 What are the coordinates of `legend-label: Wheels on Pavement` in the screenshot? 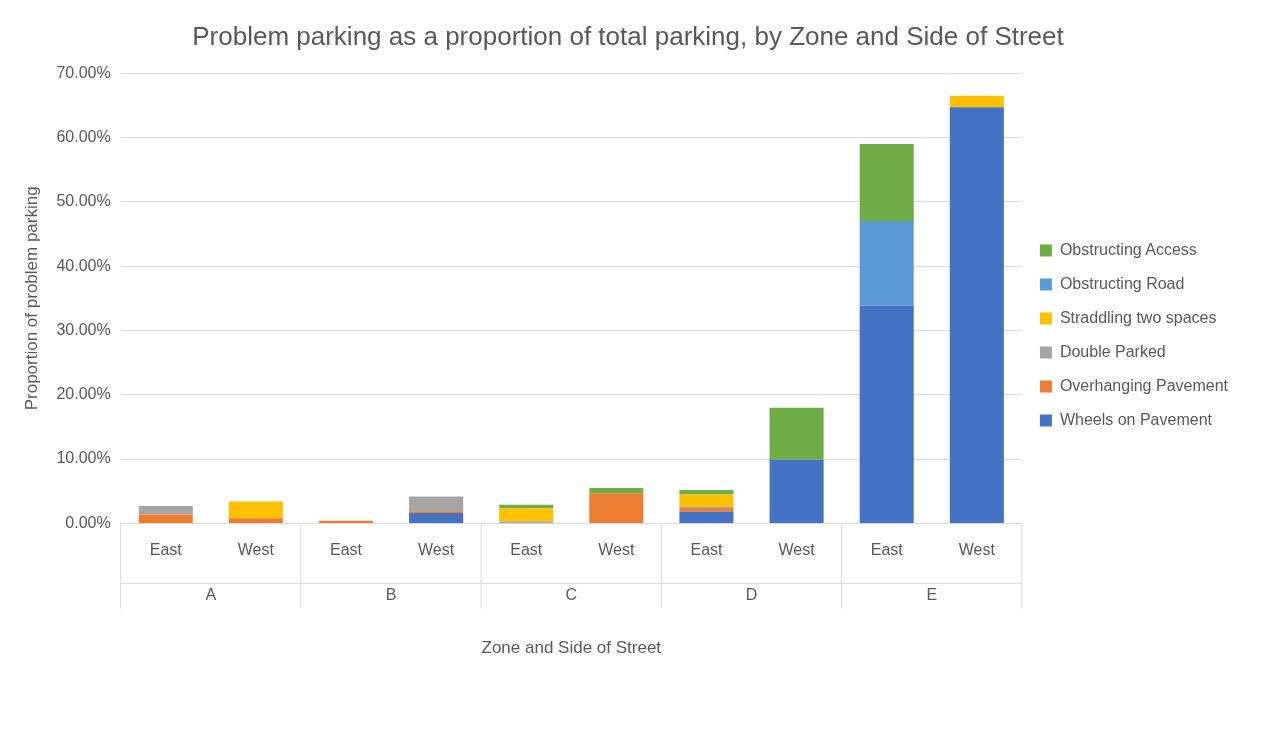 It's located at (1136, 419).